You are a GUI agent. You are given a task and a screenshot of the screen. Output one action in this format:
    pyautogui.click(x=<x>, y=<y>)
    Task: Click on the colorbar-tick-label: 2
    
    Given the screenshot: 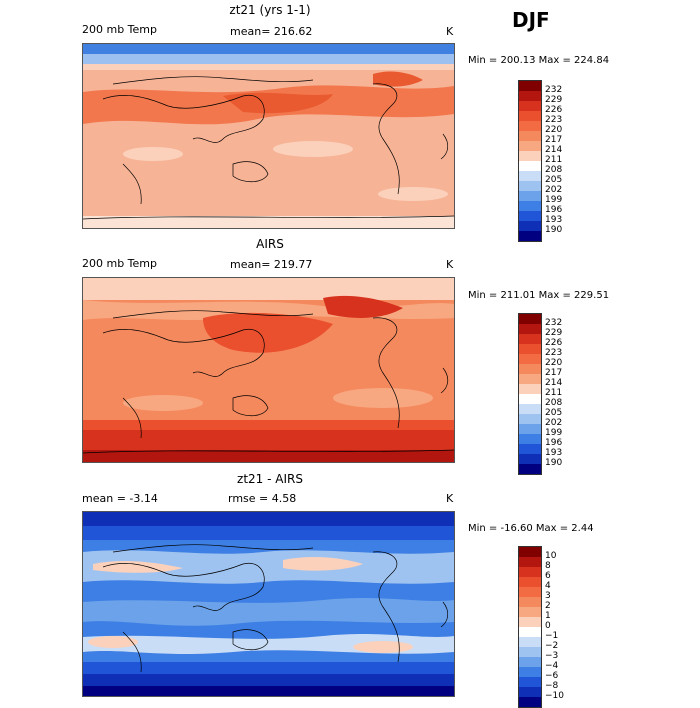 What is the action you would take?
    pyautogui.click(x=548, y=606)
    